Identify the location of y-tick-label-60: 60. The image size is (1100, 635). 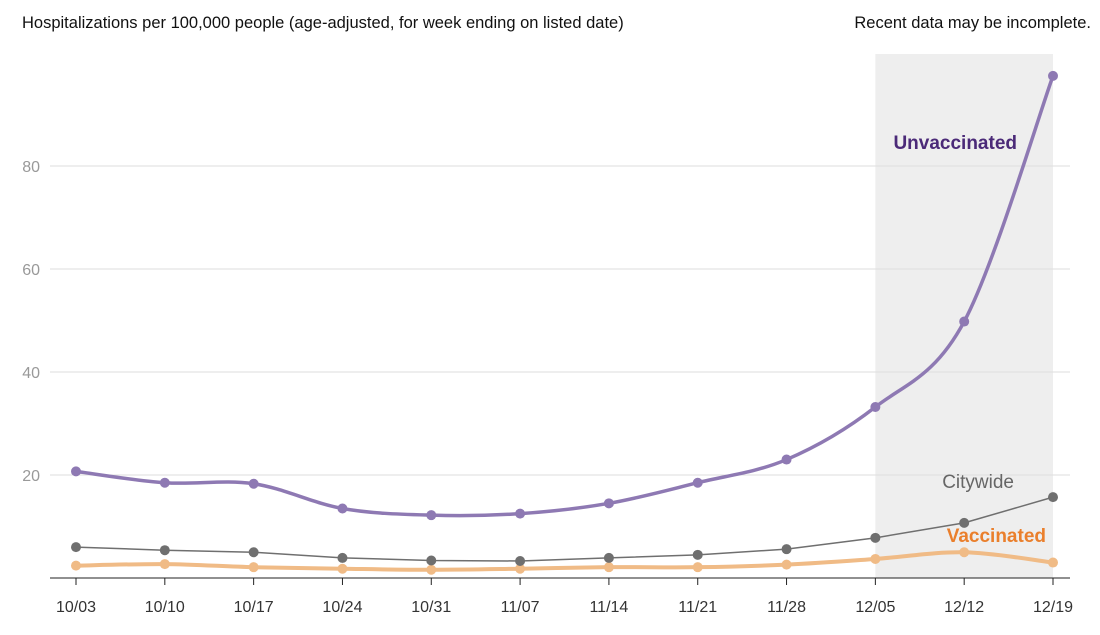
(31, 270).